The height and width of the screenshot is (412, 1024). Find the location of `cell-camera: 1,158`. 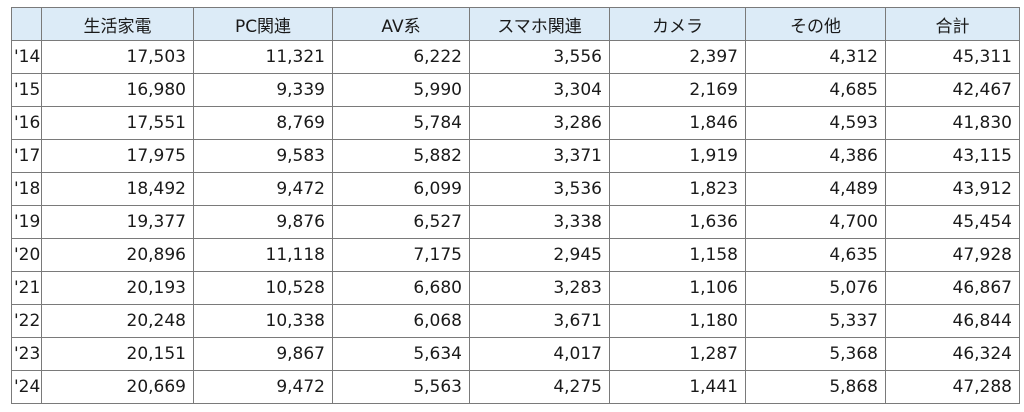

cell-camera: 1,158 is located at coordinates (677, 255).